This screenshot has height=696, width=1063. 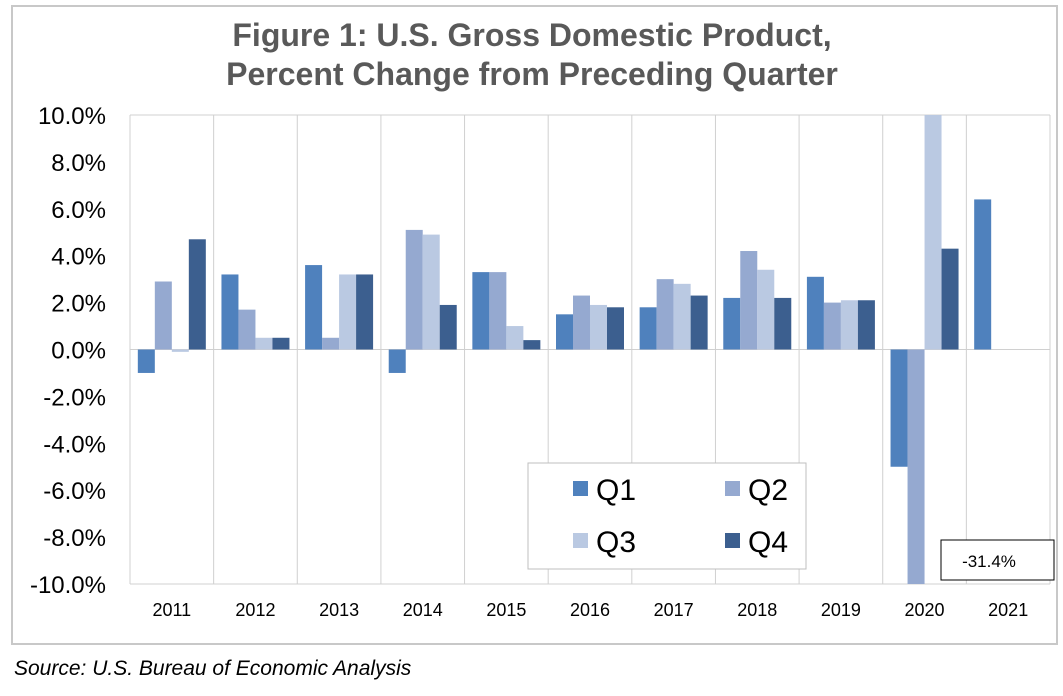 What do you see at coordinates (339, 610) in the screenshot?
I see `x-tick-label: 2013` at bounding box center [339, 610].